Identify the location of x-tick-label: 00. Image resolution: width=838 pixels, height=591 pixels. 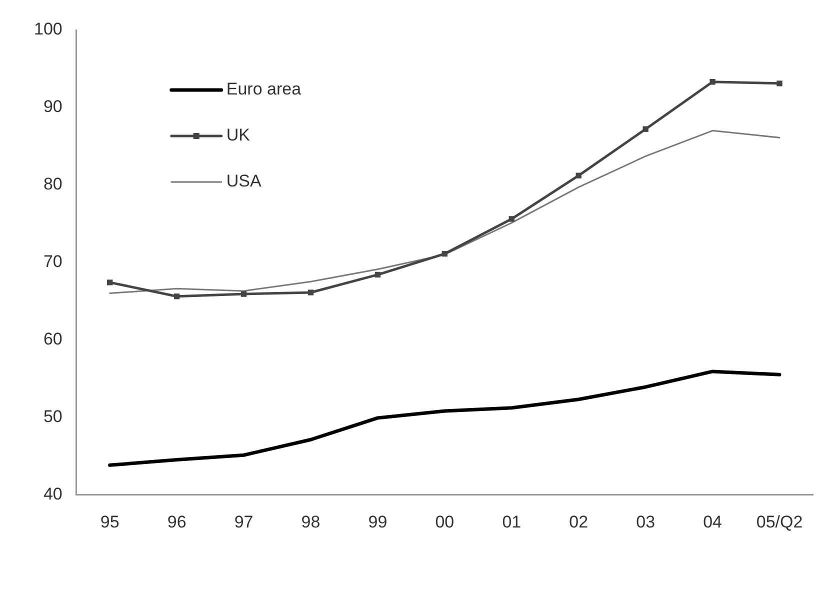
(444, 522).